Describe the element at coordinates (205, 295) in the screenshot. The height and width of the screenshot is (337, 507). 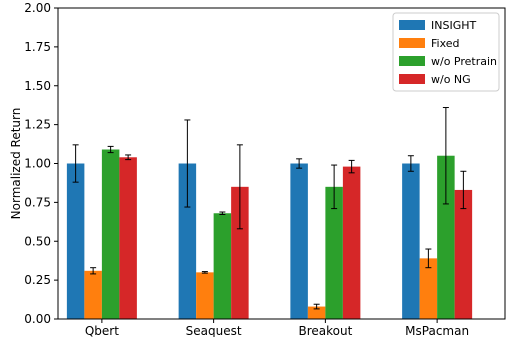
I see `bar-fixed-seaquest` at that location.